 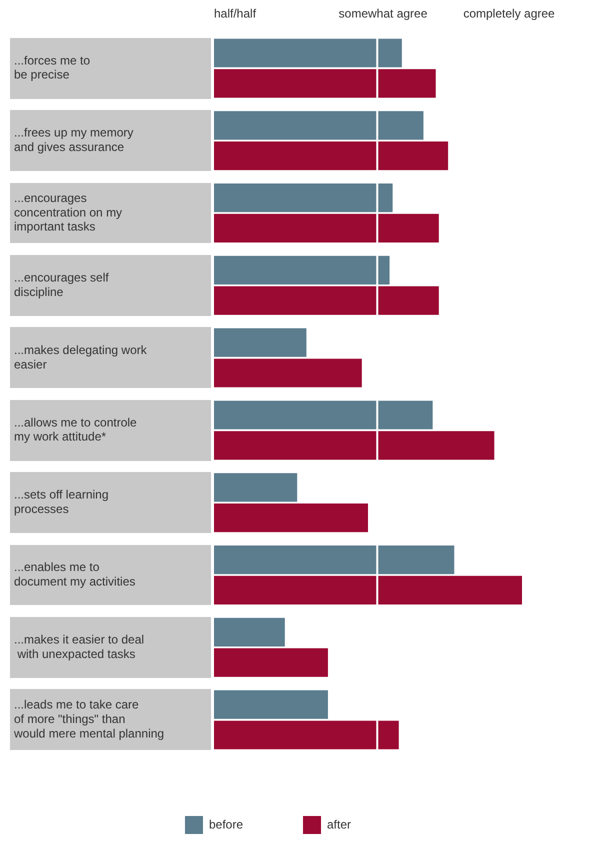 What do you see at coordinates (61, 502) in the screenshot?
I see `y-tick-label: ...sets off learning processes` at bounding box center [61, 502].